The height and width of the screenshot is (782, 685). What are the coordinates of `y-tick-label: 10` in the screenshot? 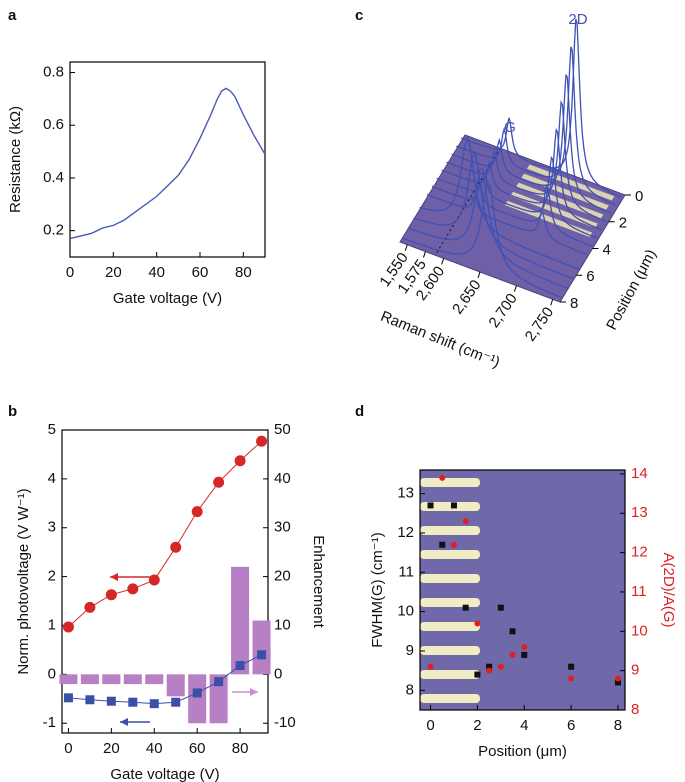 It's located at (405, 611).